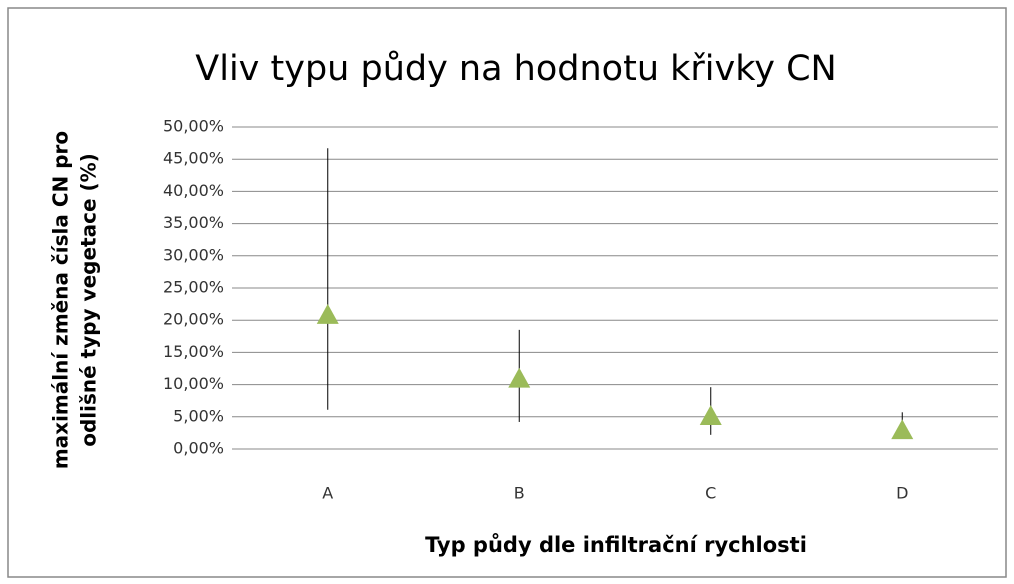 The height and width of the screenshot is (584, 1014). What do you see at coordinates (61, 300) in the screenshot?
I see `y-axis-label: maximální změna čísla CN pro` at bounding box center [61, 300].